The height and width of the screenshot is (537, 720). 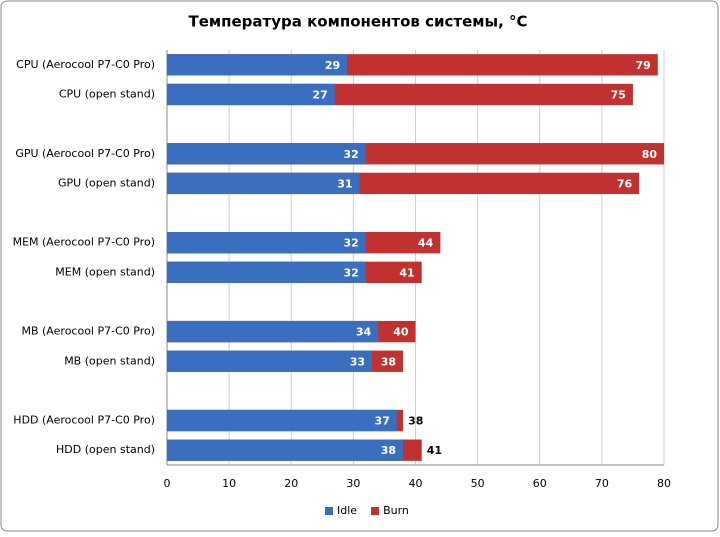 What do you see at coordinates (109, 360) in the screenshot?
I see `y-tick-label: MB (open stand)` at bounding box center [109, 360].